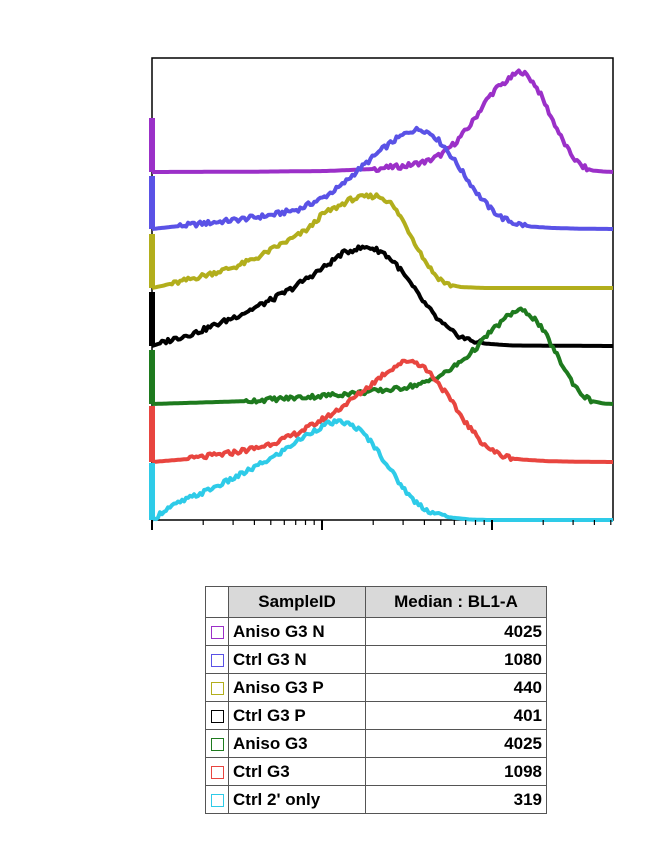 The height and width of the screenshot is (857, 650). I want to click on sample-id-cell: Ctrl G3, so click(297, 771).